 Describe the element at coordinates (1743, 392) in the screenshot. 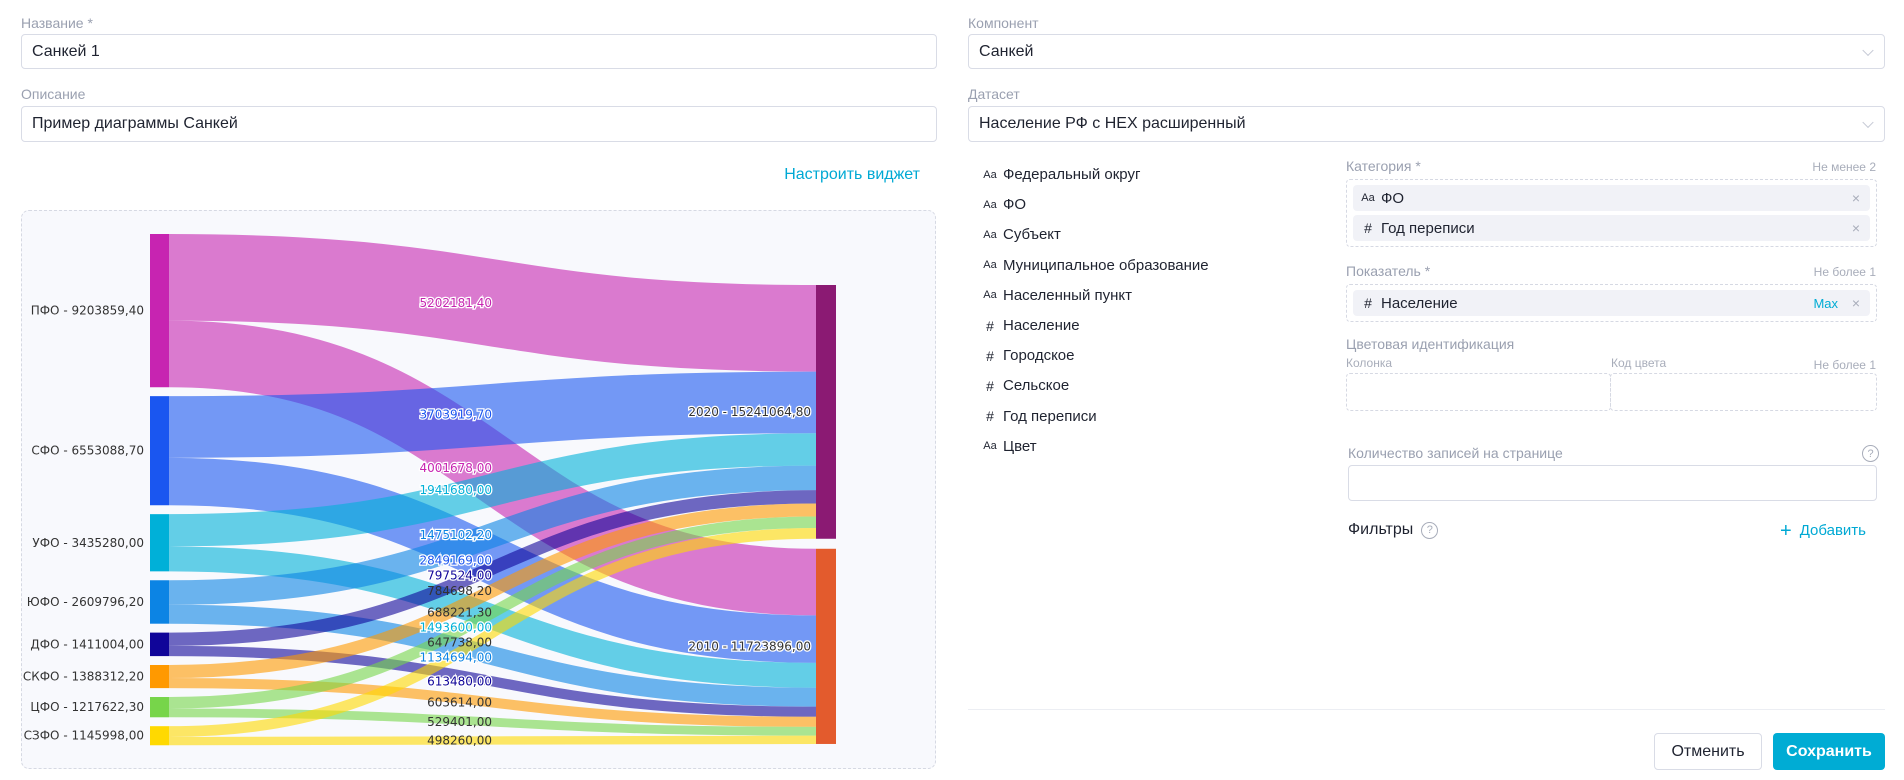

I see `color-code-dropzone` at that location.